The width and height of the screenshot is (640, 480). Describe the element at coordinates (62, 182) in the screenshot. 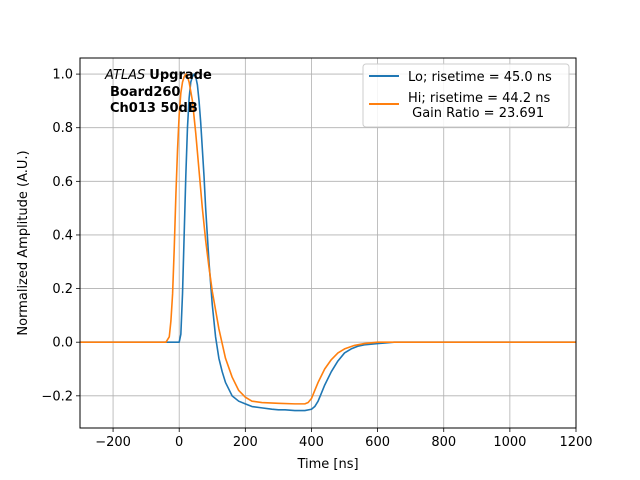

I see `y-tick-label: 0.6` at that location.